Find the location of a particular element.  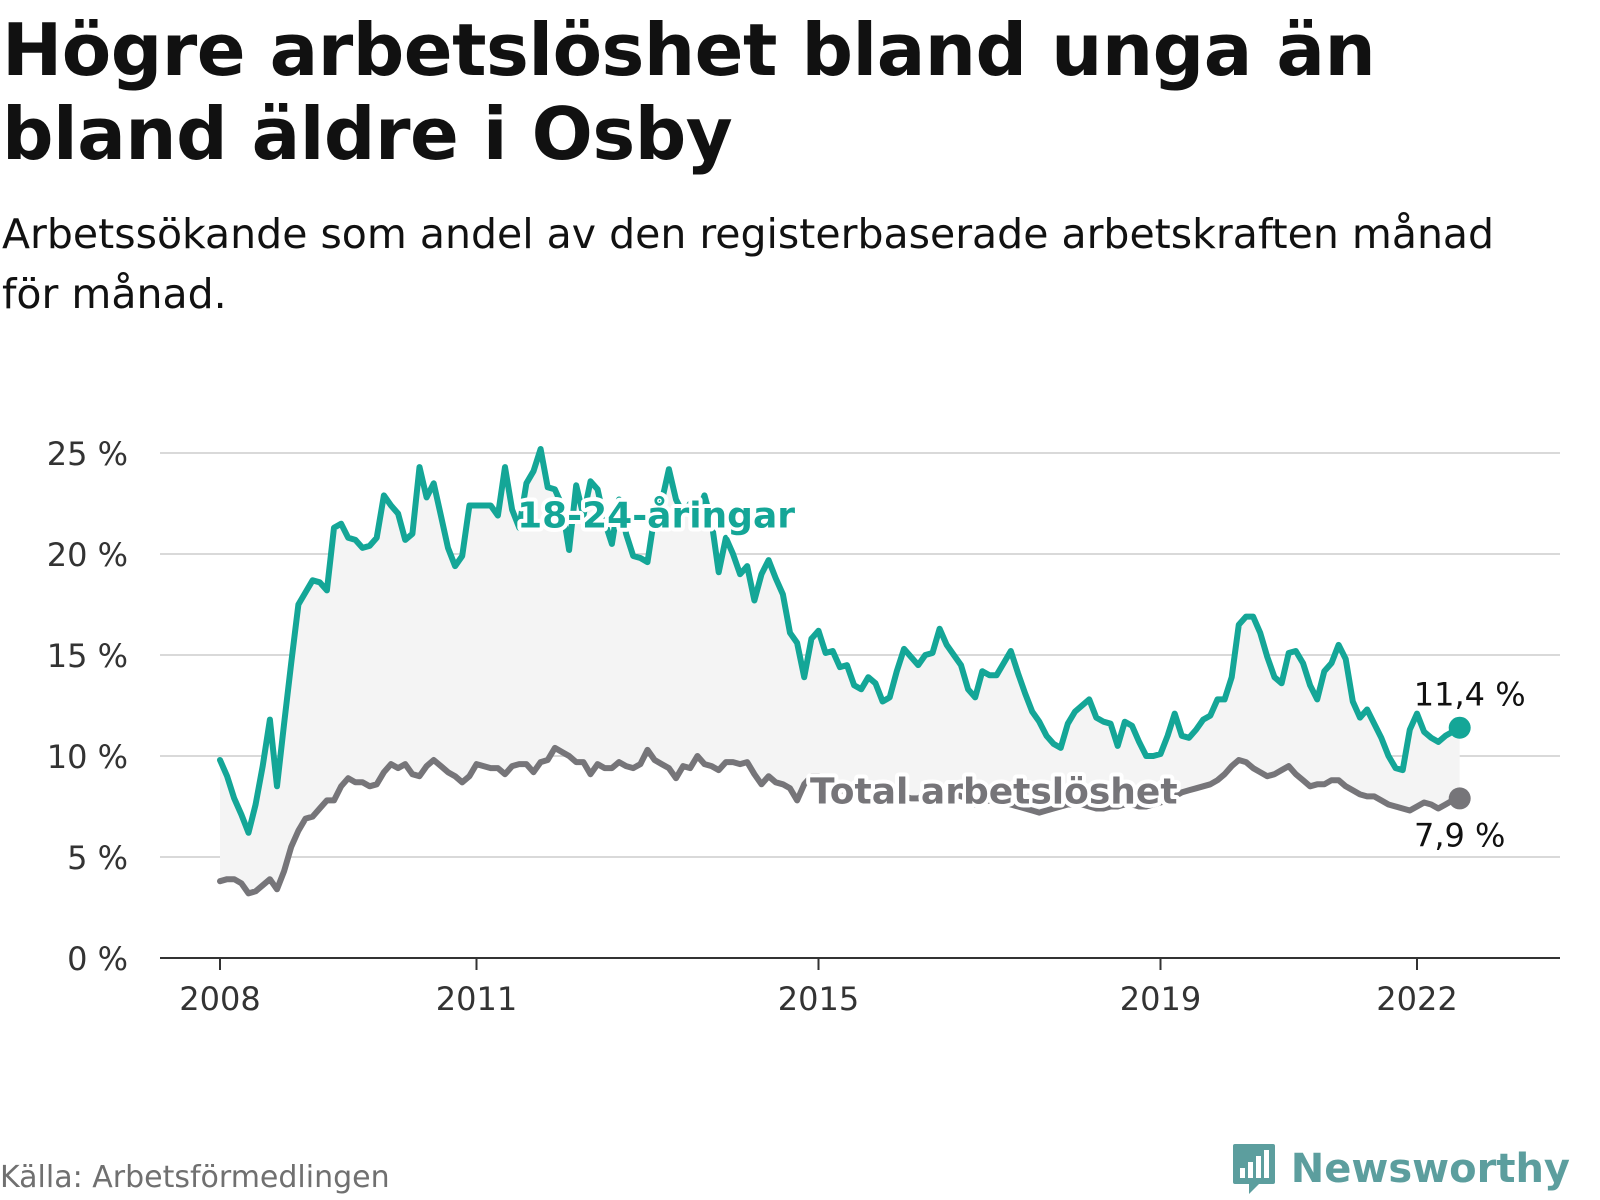

y-tick-label: 0 % is located at coordinates (97, 959).